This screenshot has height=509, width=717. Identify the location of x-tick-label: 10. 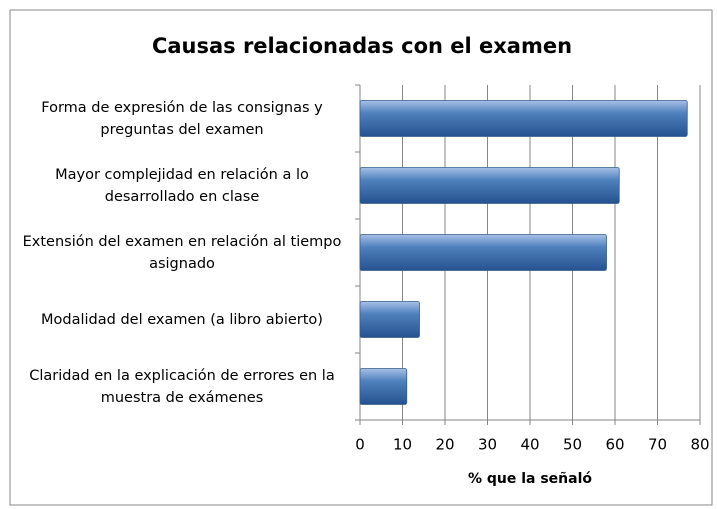
(402, 445).